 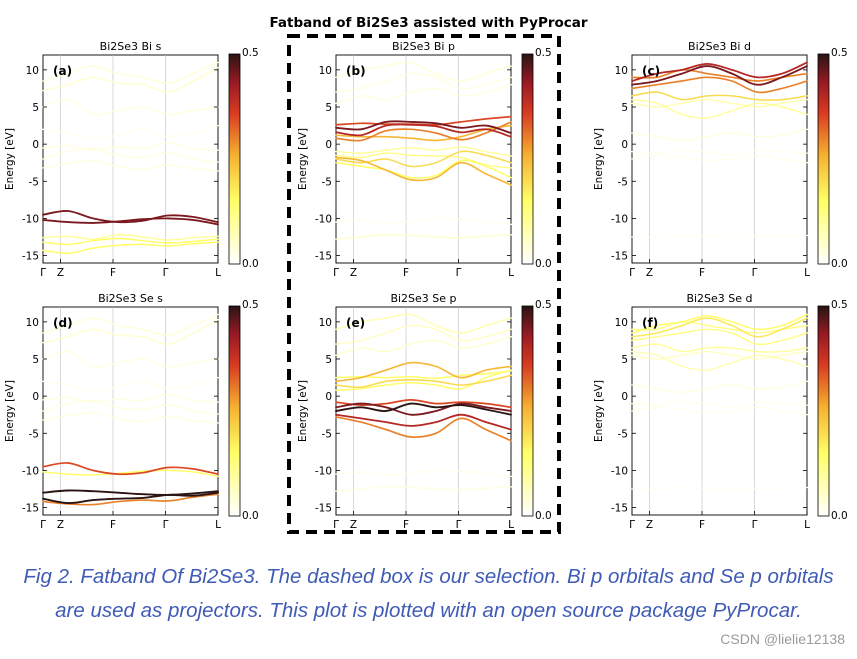 I want to click on panel-label: (d), so click(x=63, y=323).